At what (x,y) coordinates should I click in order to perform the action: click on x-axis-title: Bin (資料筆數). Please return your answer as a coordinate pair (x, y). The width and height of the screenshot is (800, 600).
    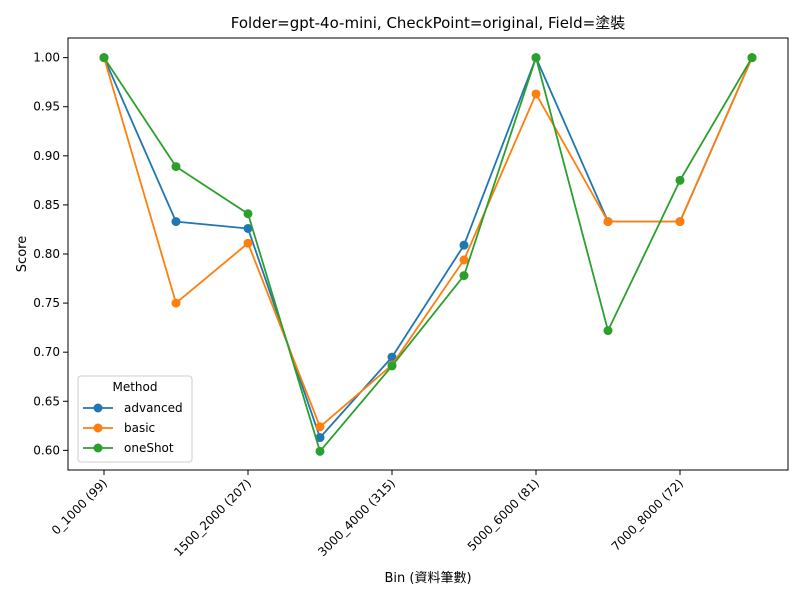
    Looking at the image, I should click on (427, 578).